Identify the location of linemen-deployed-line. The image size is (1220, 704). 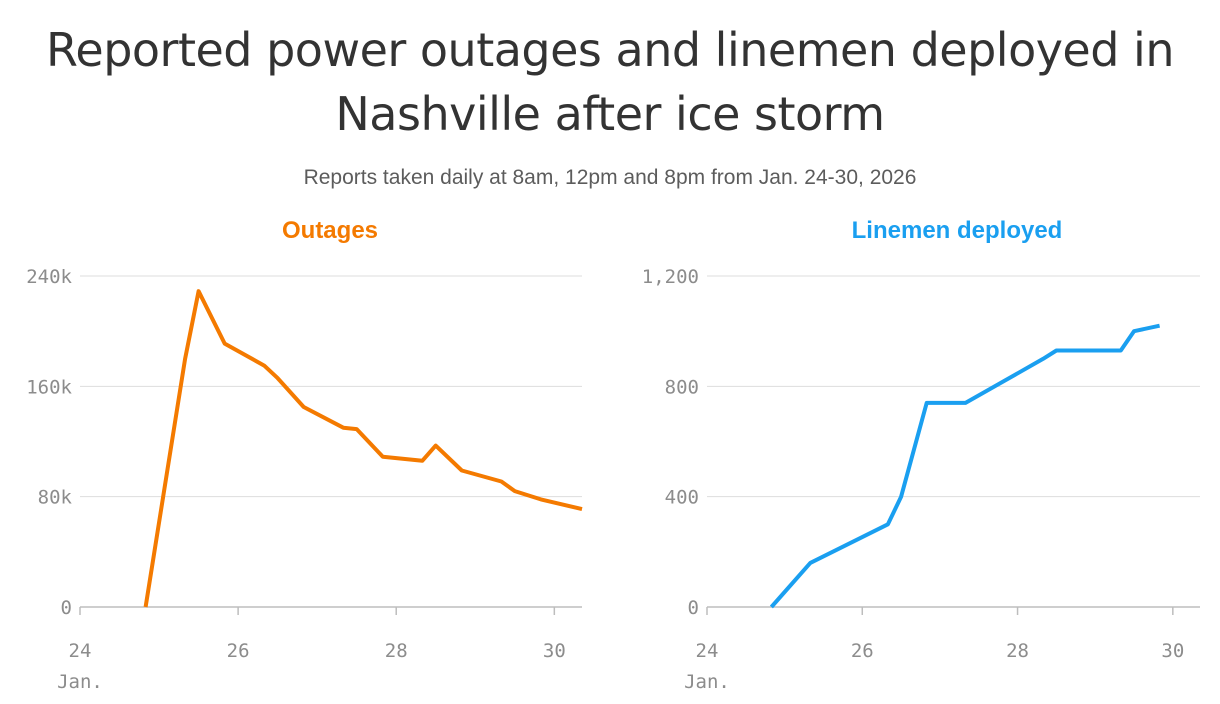
(965, 466).